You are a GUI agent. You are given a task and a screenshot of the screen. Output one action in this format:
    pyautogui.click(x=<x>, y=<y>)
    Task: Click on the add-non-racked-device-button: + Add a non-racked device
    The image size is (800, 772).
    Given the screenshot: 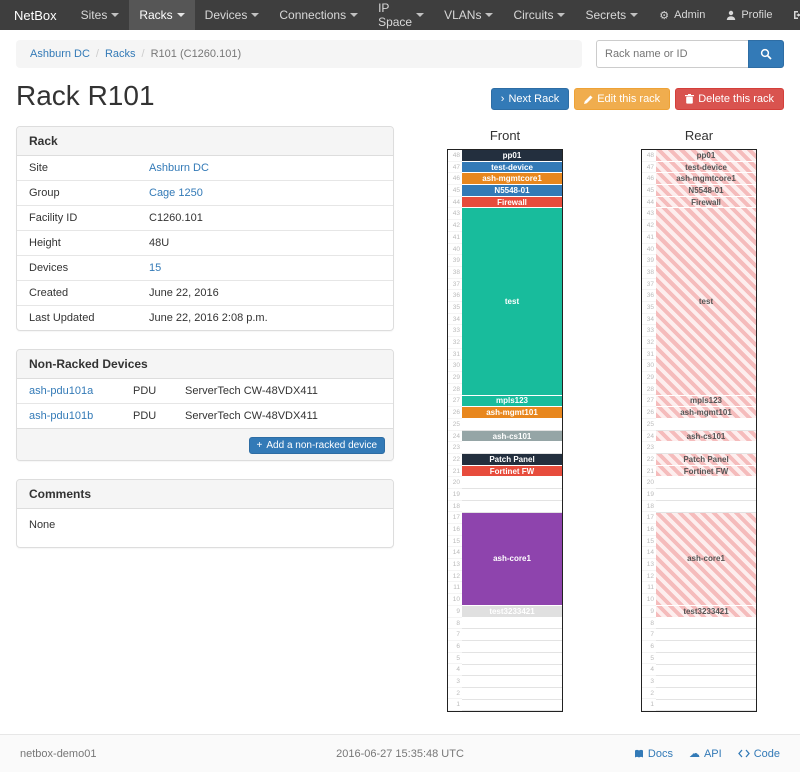 What is the action you would take?
    pyautogui.click(x=316, y=445)
    